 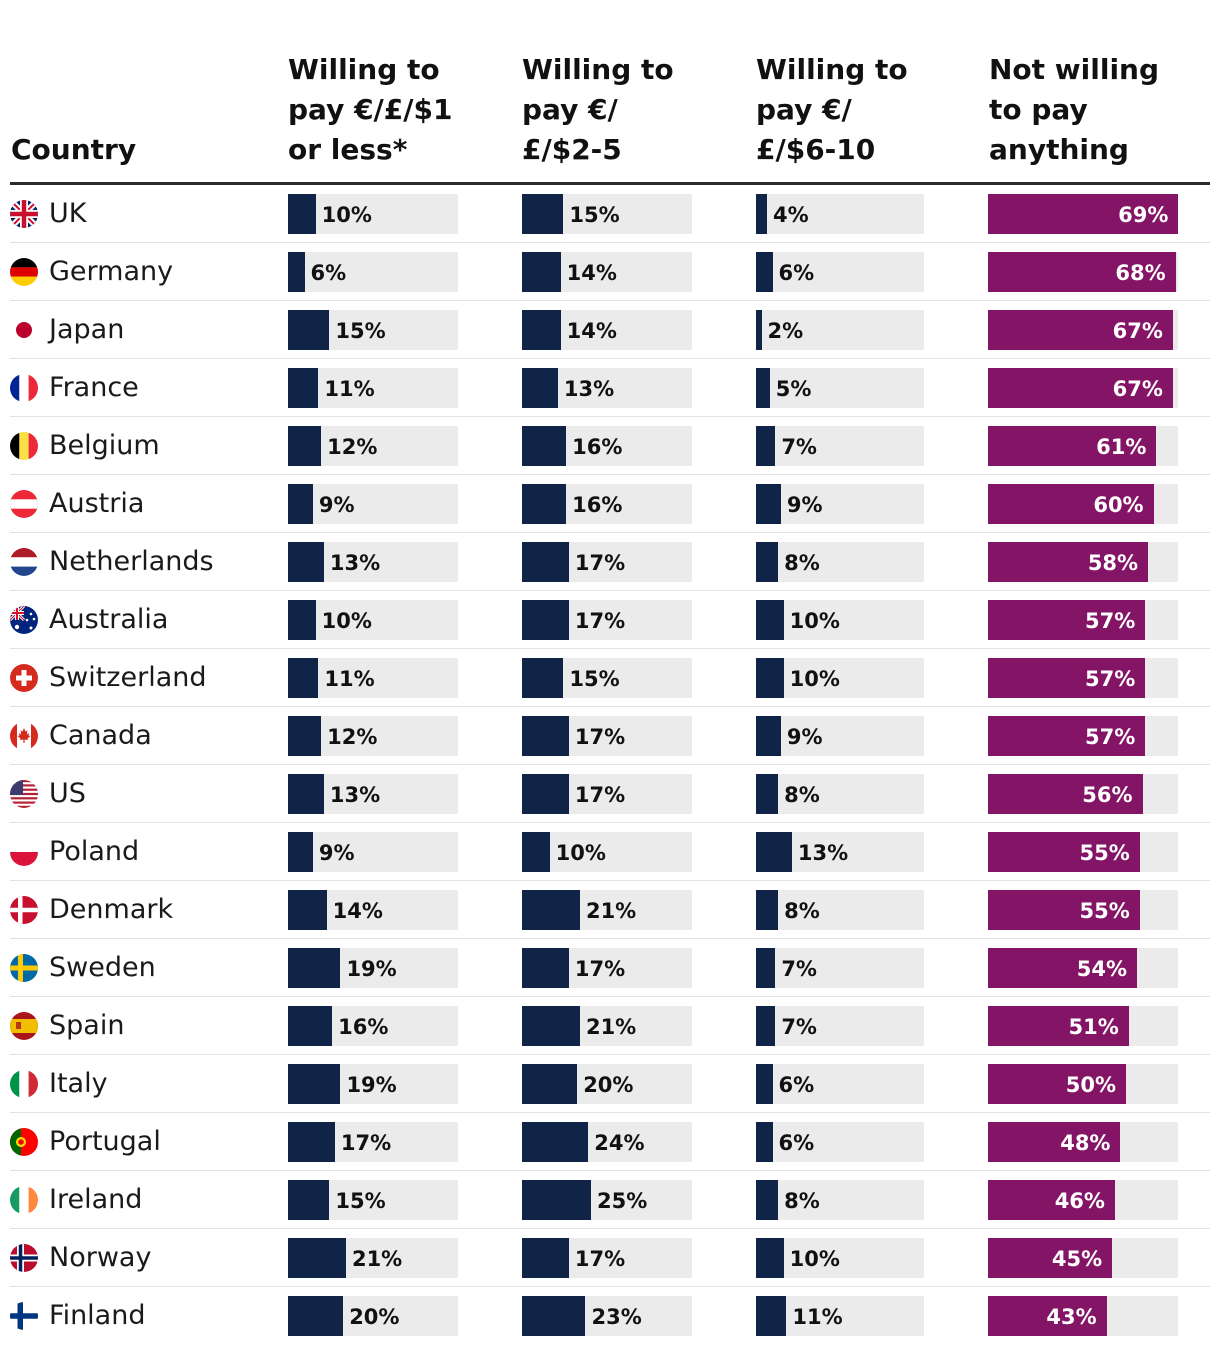 What do you see at coordinates (97, 1315) in the screenshot?
I see `country-label: Finland` at bounding box center [97, 1315].